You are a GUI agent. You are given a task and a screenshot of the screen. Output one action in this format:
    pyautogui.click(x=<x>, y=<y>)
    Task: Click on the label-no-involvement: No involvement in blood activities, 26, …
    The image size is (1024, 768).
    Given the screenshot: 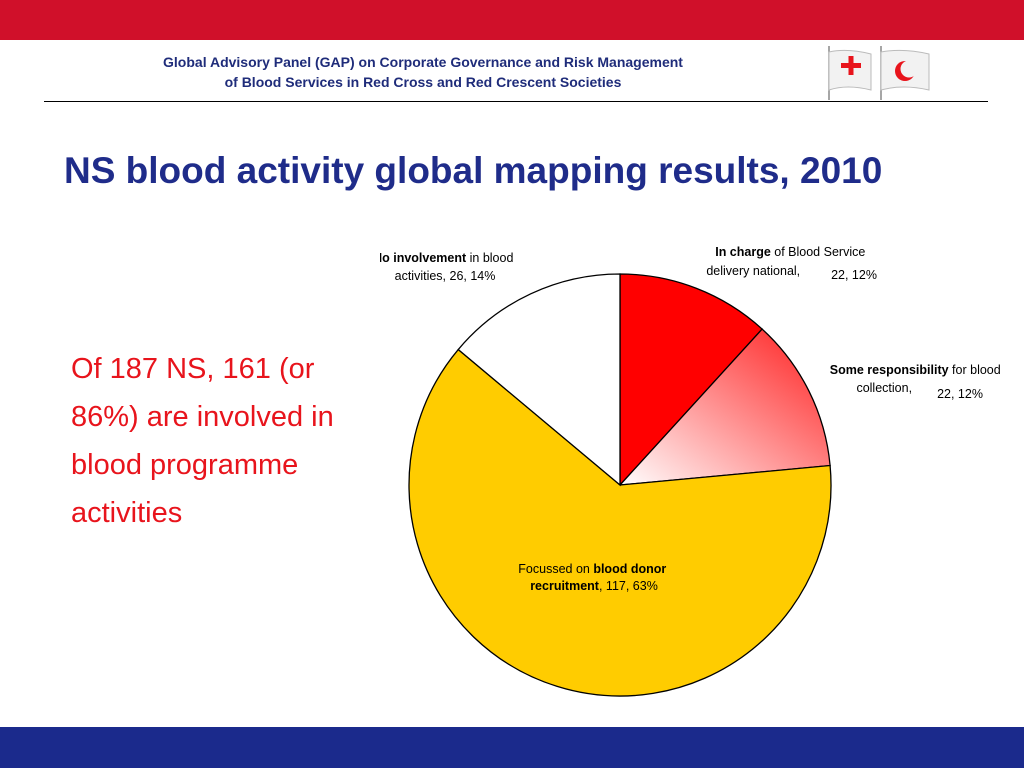 What is the action you would take?
    pyautogui.click(x=448, y=267)
    